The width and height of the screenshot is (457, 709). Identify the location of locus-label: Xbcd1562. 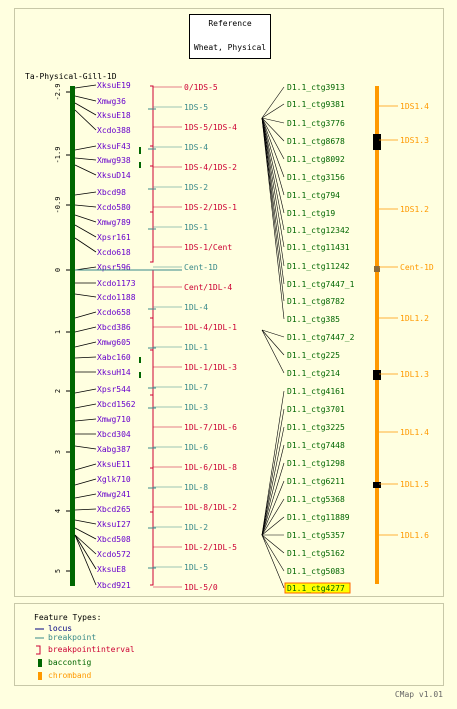
(116, 404).